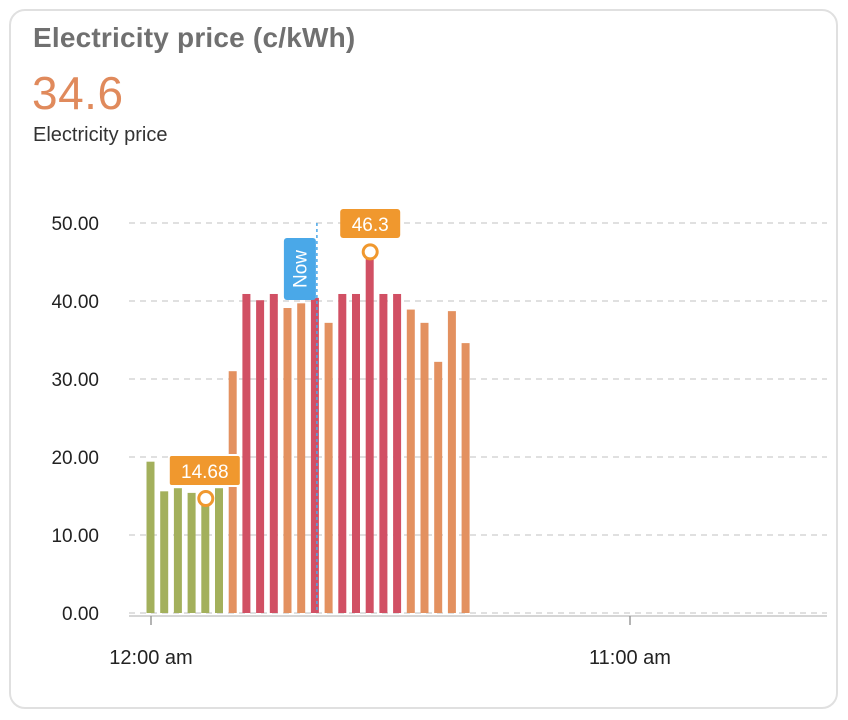 Image resolution: width=848 pixels, height=720 pixels. Describe the element at coordinates (630, 658) in the screenshot. I see `x-tick-label: 11:00 am` at that location.